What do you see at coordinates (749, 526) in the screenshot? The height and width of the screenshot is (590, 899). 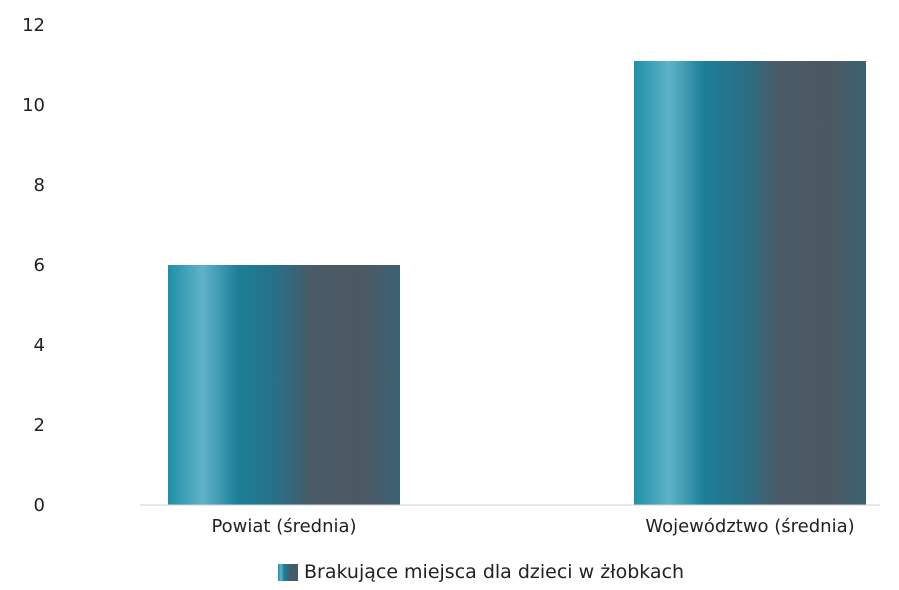 I see `x-category-label: Województwo (średnia)` at bounding box center [749, 526].